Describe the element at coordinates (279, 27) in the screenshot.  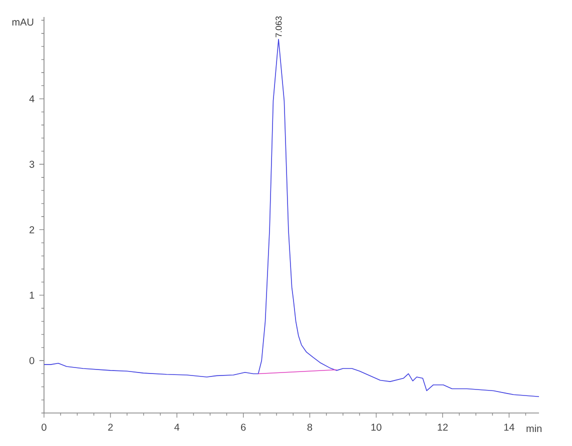
I see `annotation: 7.063` at that location.